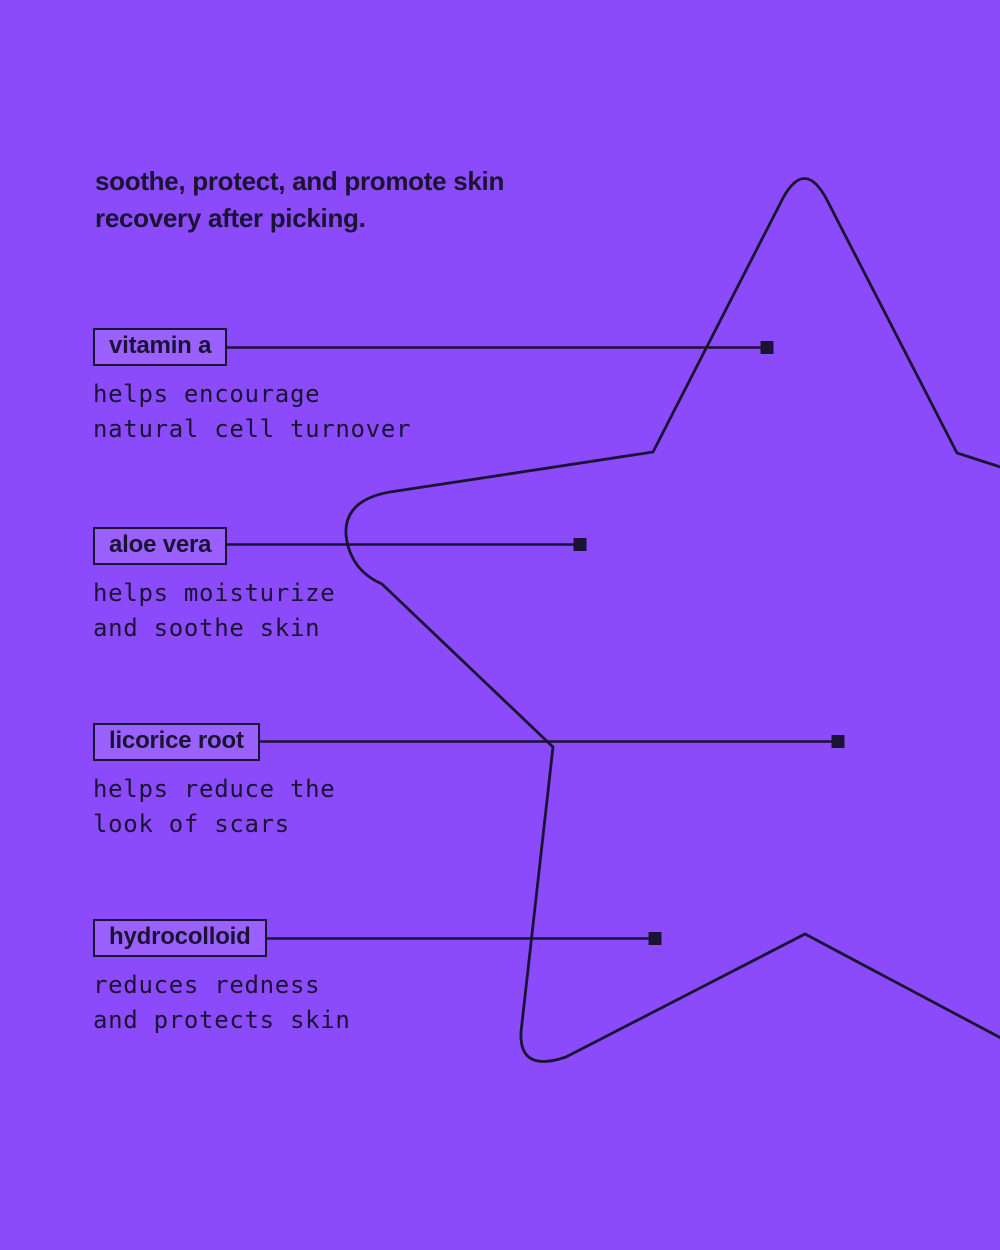  Describe the element at coordinates (497, 741) in the screenshot. I see `connector-licorice-root` at that location.